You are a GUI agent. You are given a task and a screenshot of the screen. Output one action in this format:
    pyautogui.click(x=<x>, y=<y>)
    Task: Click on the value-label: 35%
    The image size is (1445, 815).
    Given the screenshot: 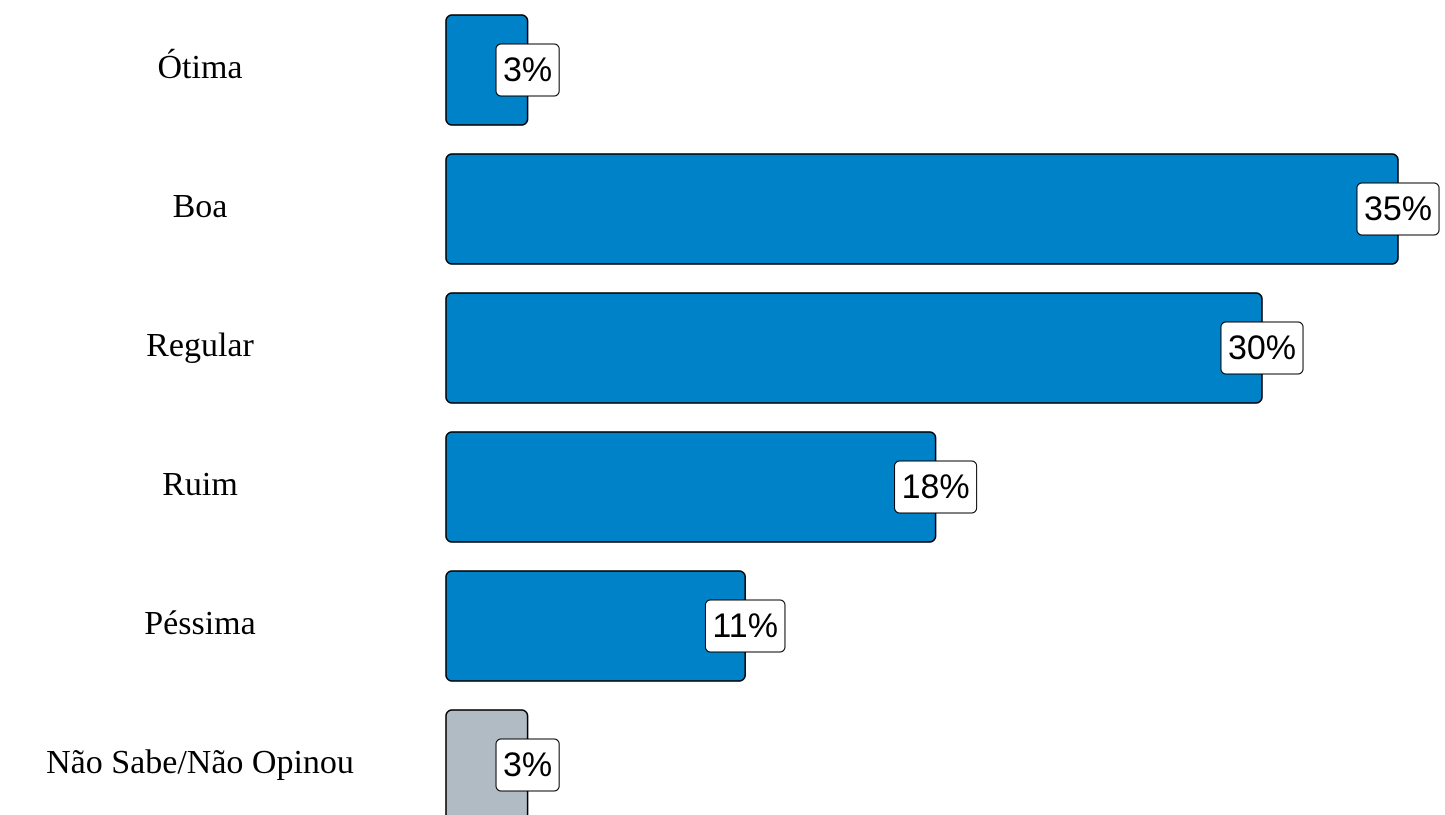 What is the action you would take?
    pyautogui.click(x=1398, y=209)
    